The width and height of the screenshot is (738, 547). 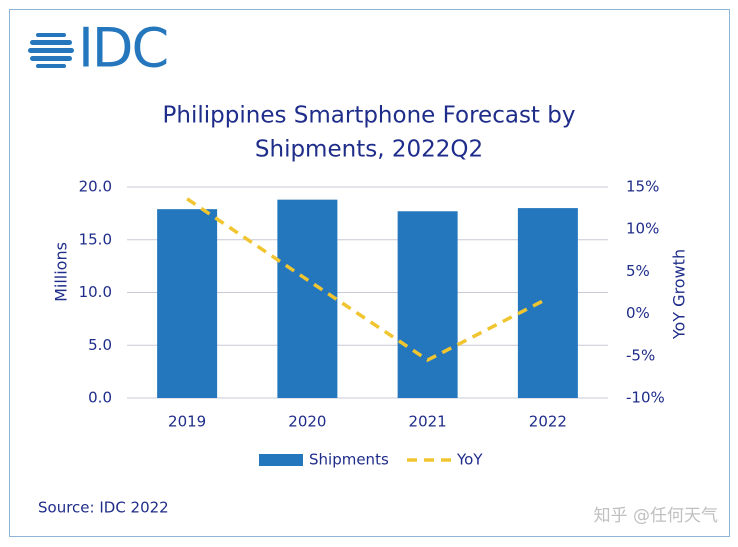 I want to click on y-tick-label: 10.0, so click(x=95, y=292).